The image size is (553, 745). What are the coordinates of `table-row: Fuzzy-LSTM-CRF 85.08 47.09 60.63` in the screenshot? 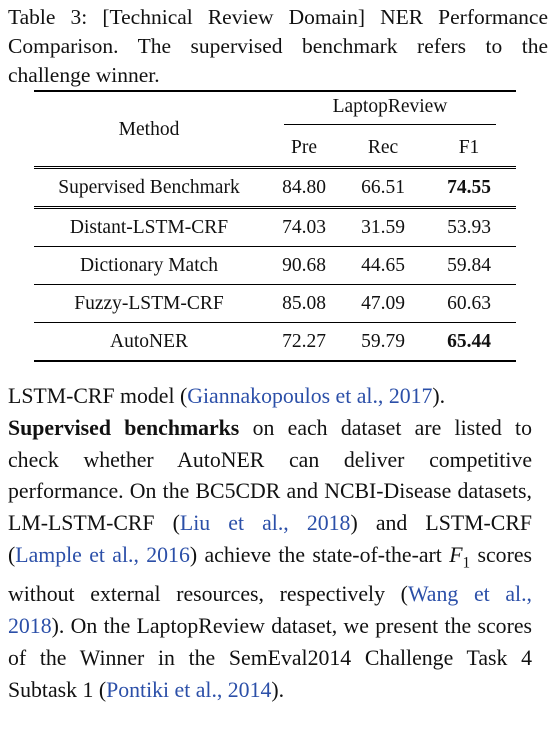 It's located at (275, 303).